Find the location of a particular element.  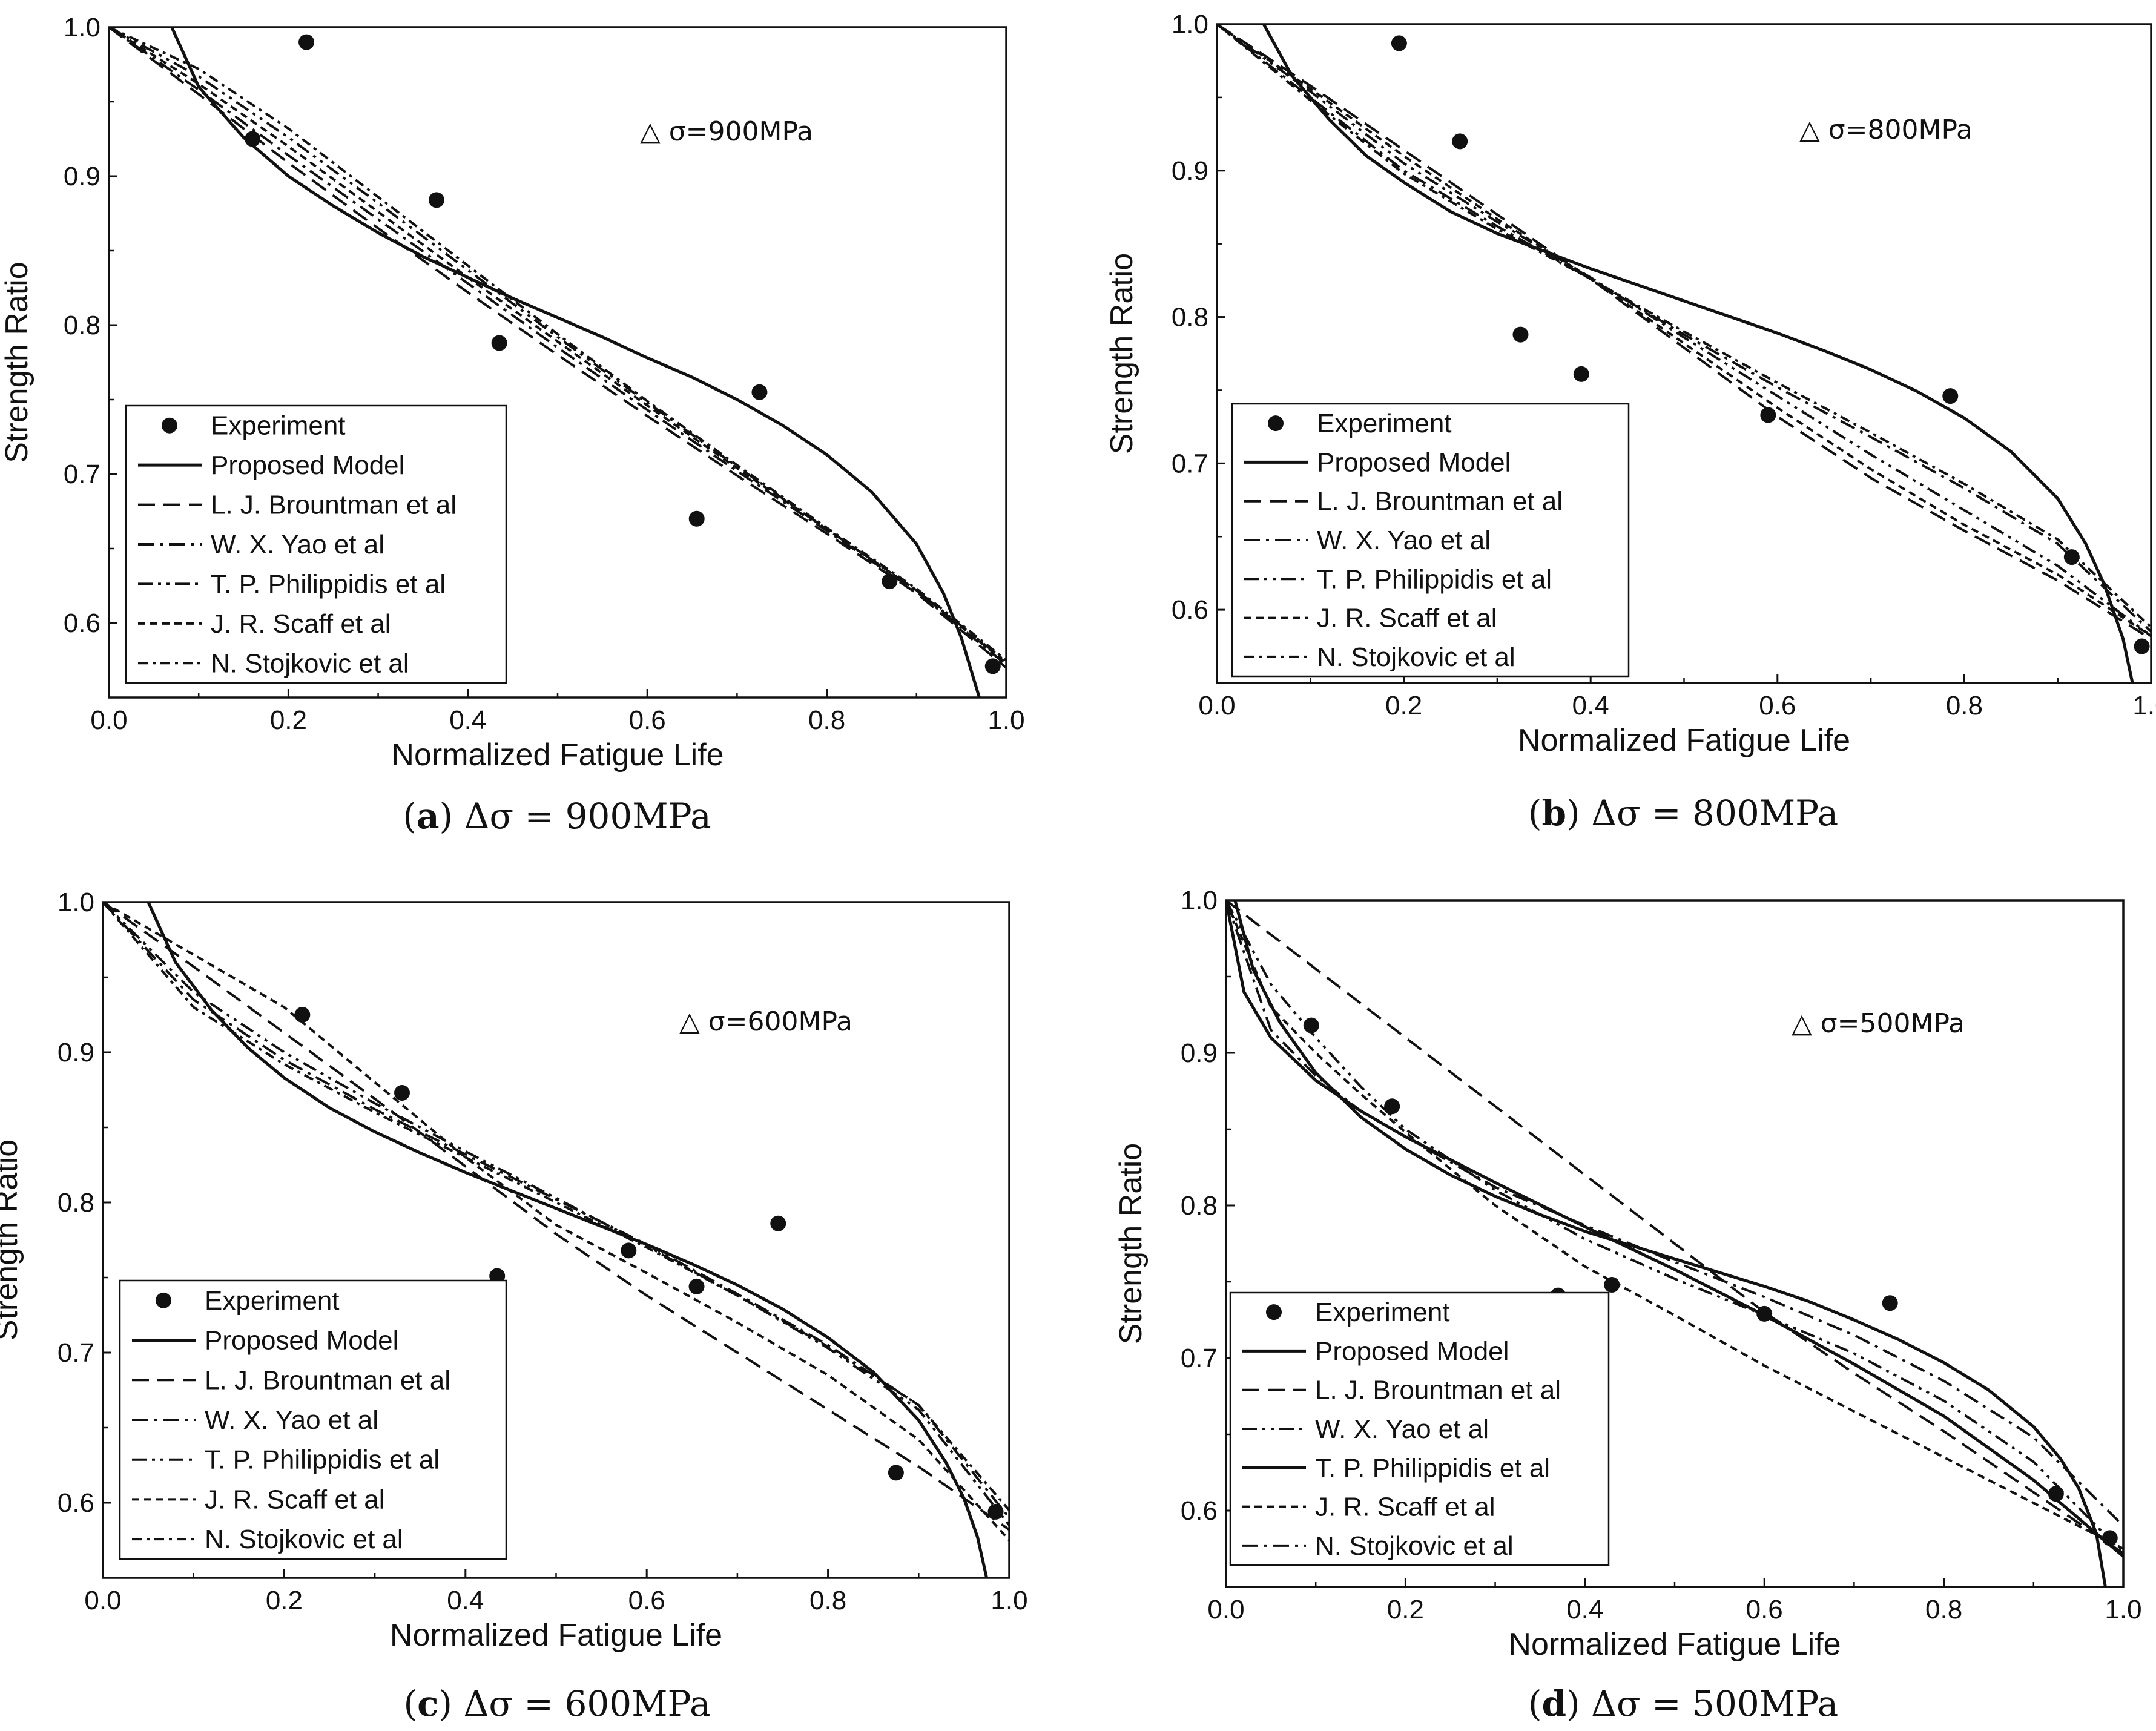

x-tick-label: 0.8 is located at coordinates (827, 1600).